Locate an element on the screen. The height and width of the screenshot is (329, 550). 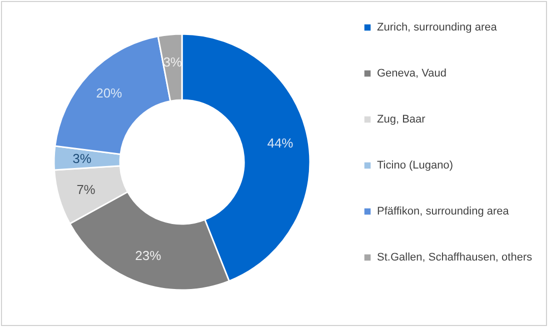
legend-label: Geneva, Vaud is located at coordinates (412, 74).